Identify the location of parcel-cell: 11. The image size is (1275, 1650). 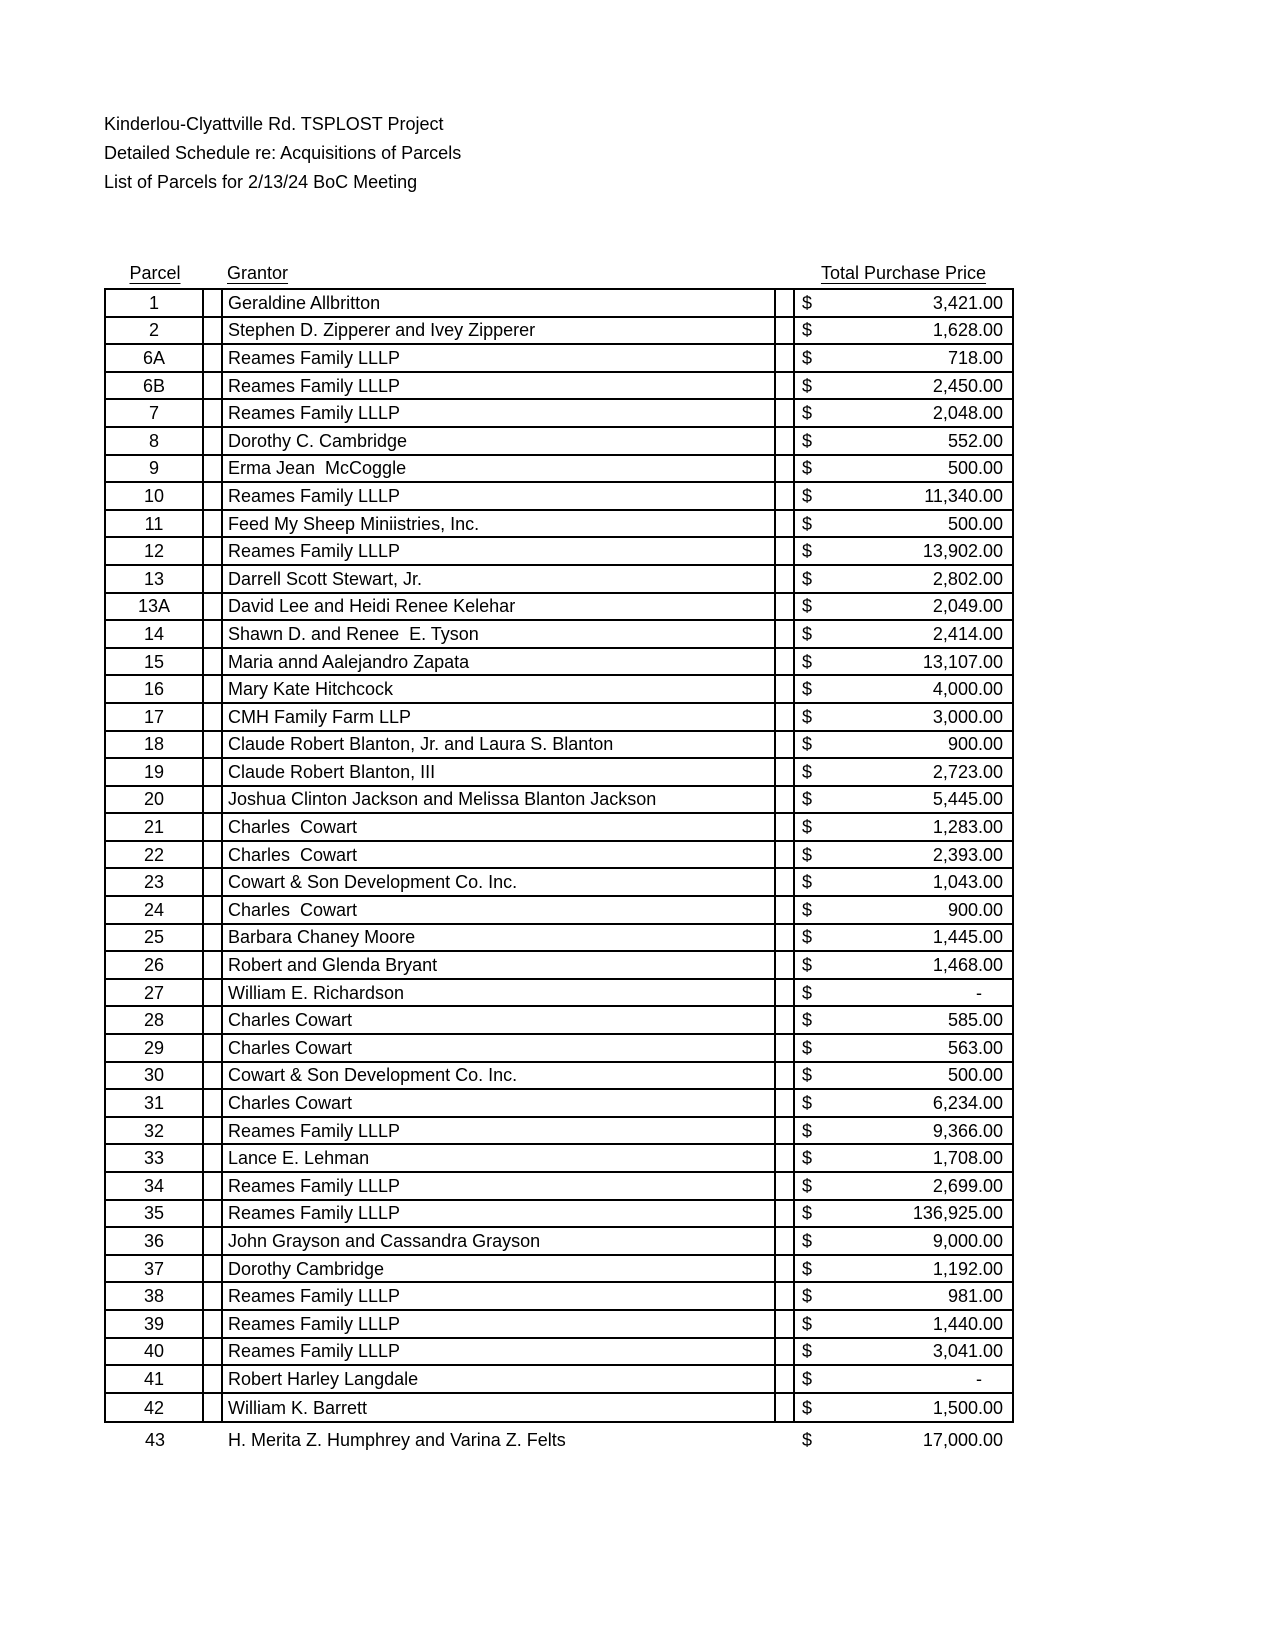
(155, 523).